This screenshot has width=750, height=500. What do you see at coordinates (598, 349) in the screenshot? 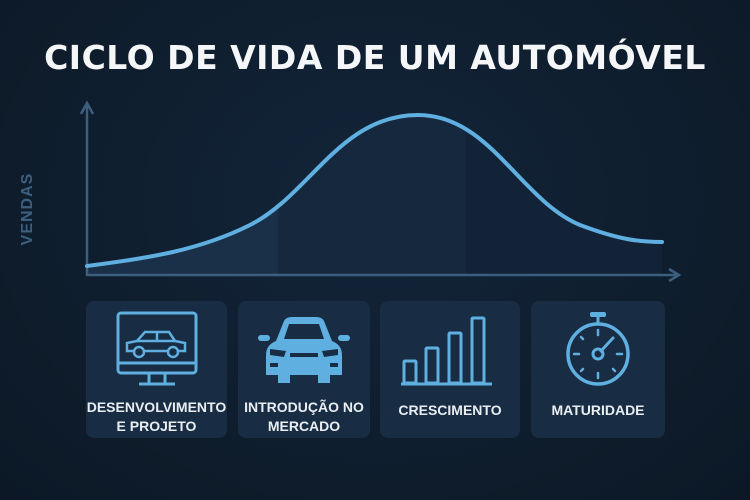
I see `stopwatch-icon` at bounding box center [598, 349].